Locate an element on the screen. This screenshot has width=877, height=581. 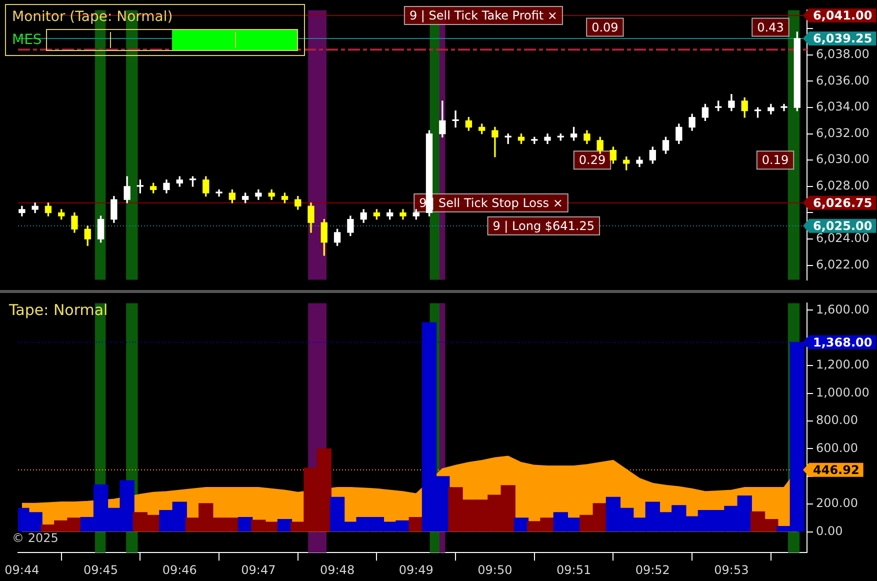
ref-line-label: 6,026.75 is located at coordinates (842, 203).